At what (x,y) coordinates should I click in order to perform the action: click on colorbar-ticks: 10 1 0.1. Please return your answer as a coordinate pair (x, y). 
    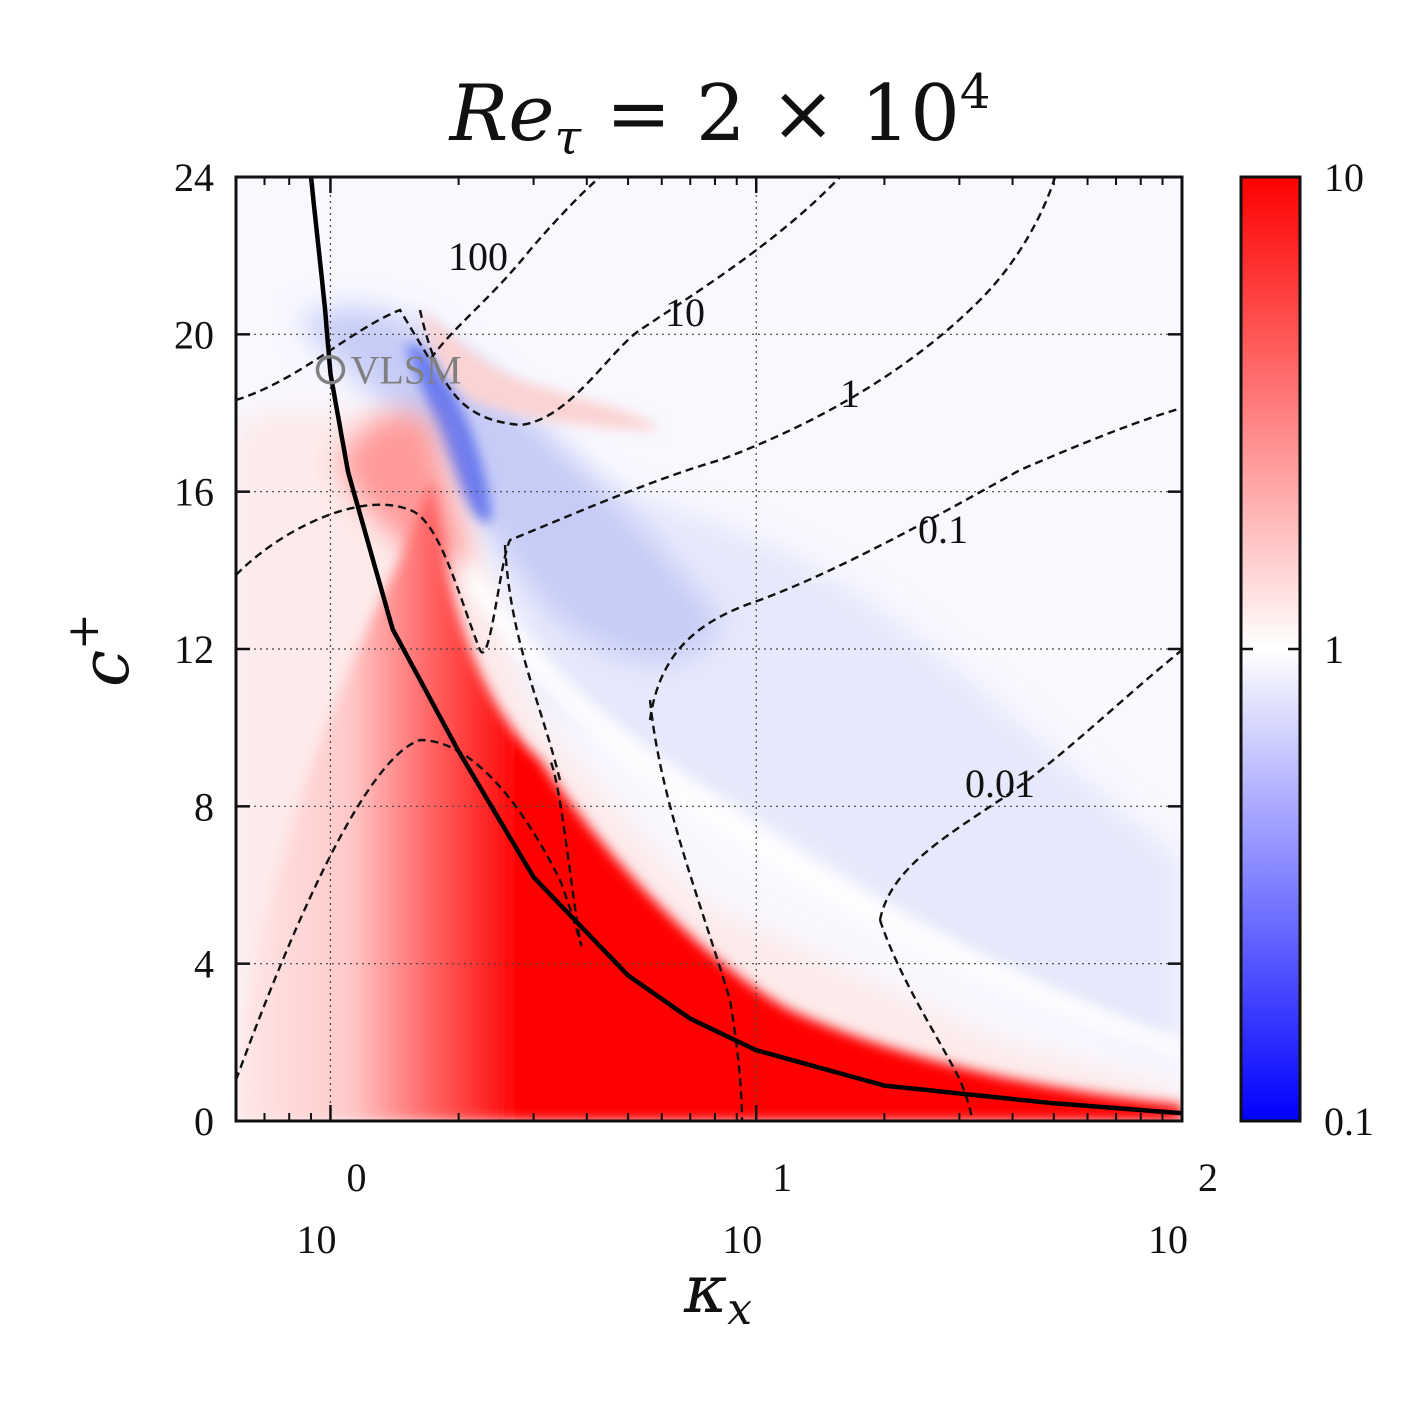
    Looking at the image, I should click on (1307, 649).